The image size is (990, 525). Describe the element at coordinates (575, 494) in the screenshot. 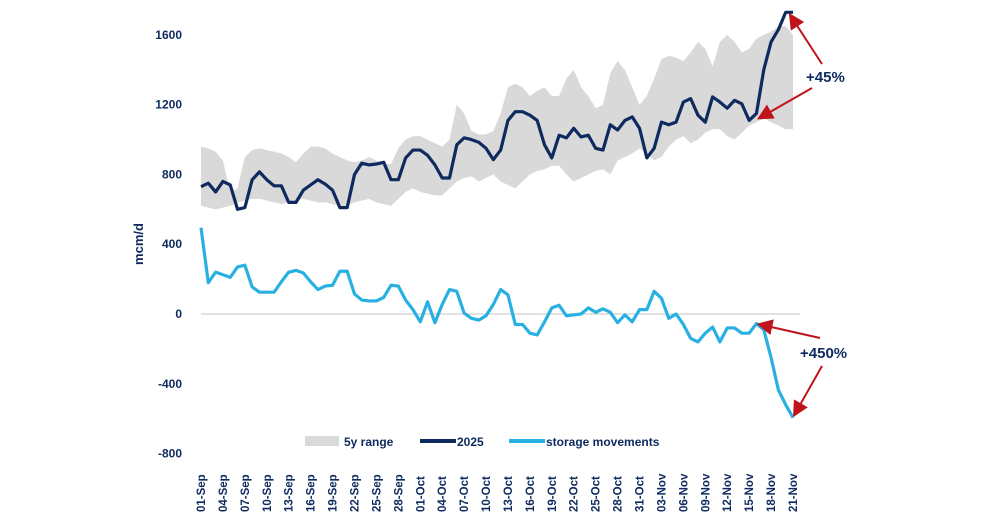

I see `x-tick-label: 22-Oct` at that location.